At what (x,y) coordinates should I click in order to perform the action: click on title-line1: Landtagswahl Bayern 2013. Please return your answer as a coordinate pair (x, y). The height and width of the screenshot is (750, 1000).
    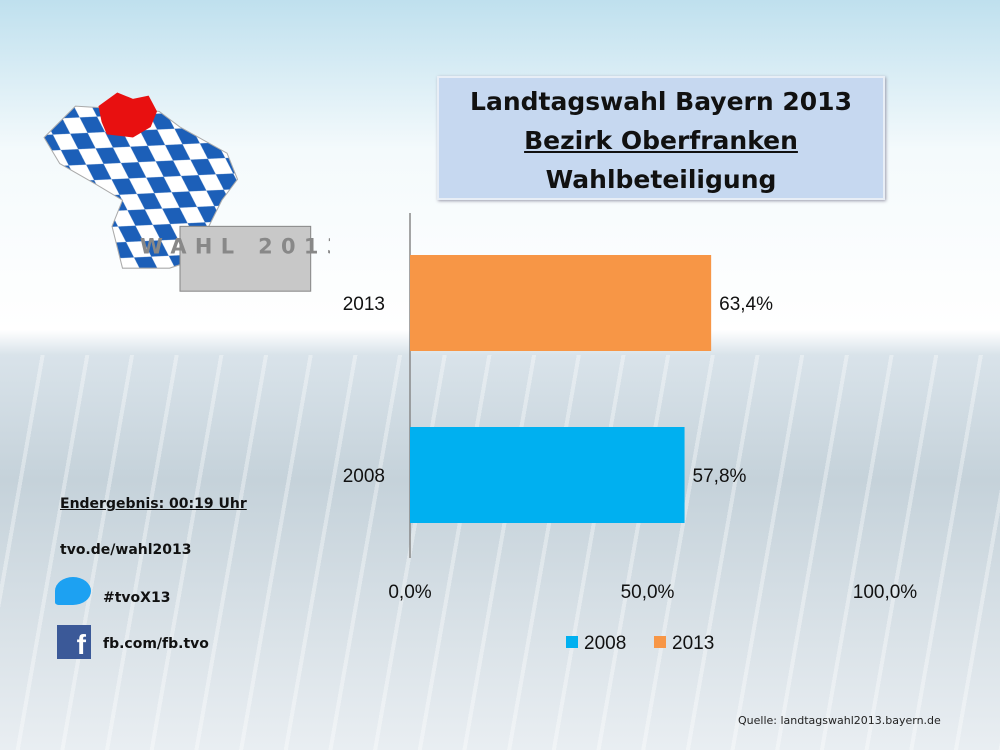
    Looking at the image, I should click on (661, 101).